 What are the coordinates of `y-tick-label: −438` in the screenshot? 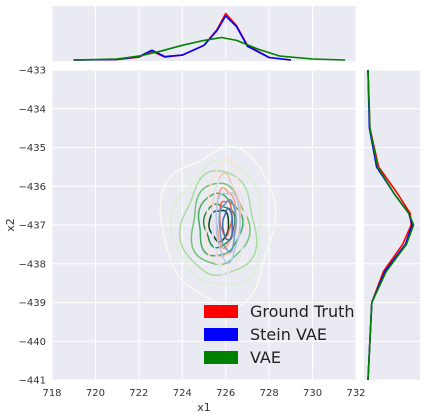 It's located at (32, 264).